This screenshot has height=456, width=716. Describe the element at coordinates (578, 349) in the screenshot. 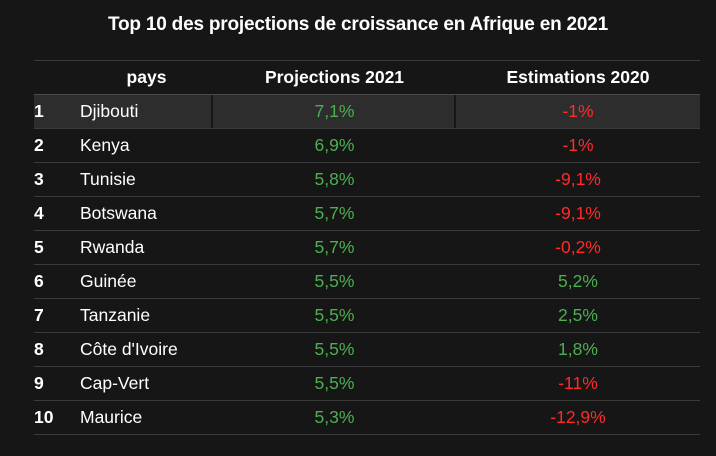

I see `estimation-2020-cell: 1,8%` at that location.